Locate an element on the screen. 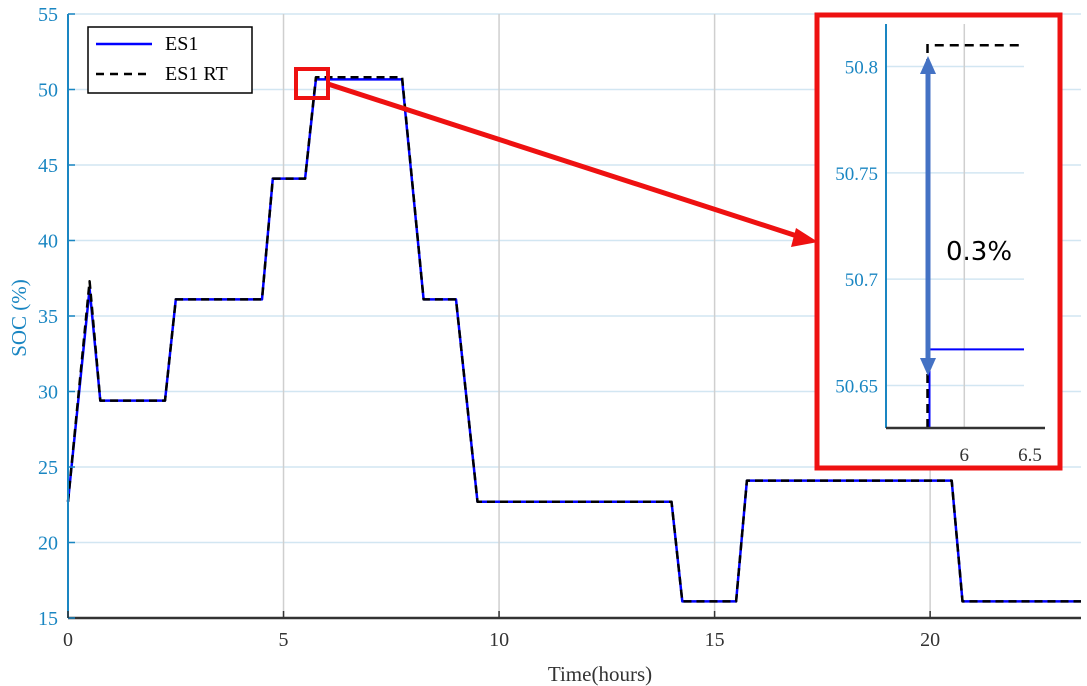 This screenshot has width=1087, height=686. inset-y-tick-label: 50.65 is located at coordinates (856, 386).